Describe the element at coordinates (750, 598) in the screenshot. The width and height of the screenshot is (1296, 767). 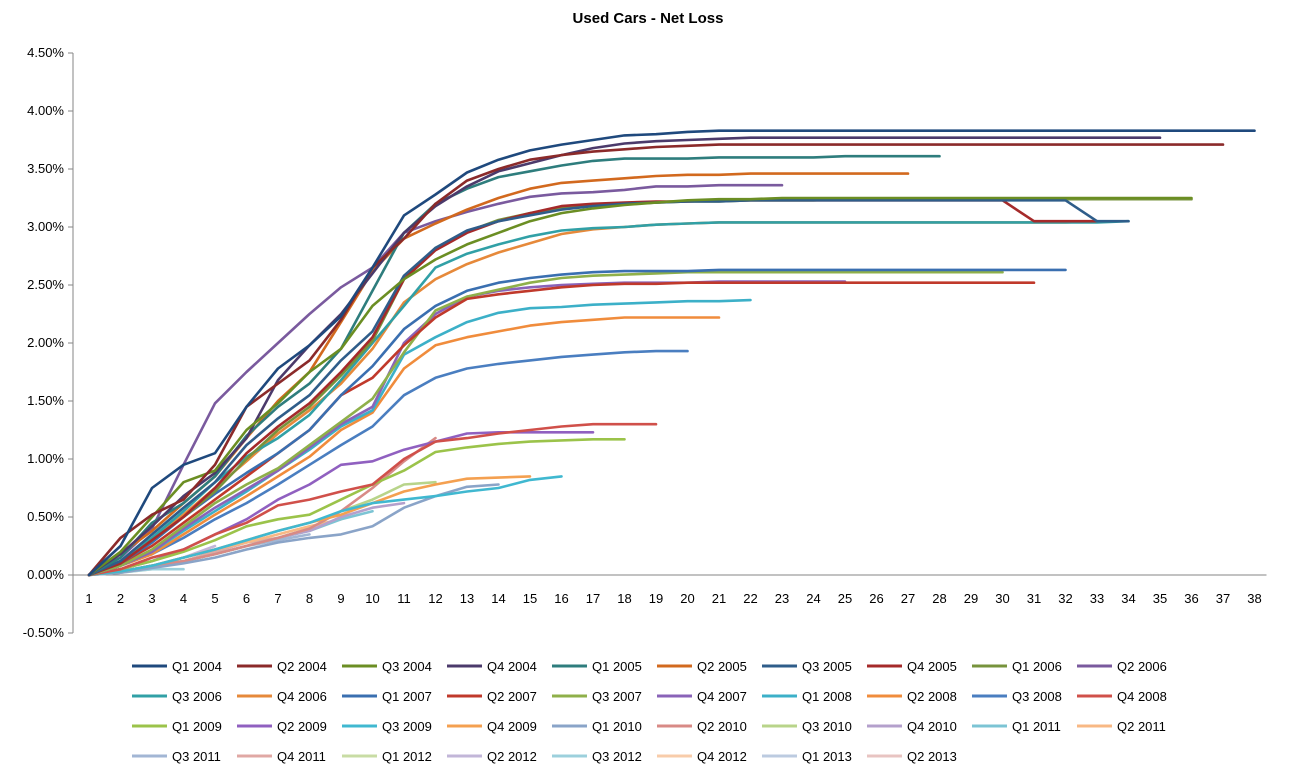
I see `x-tick-label: 22` at that location.